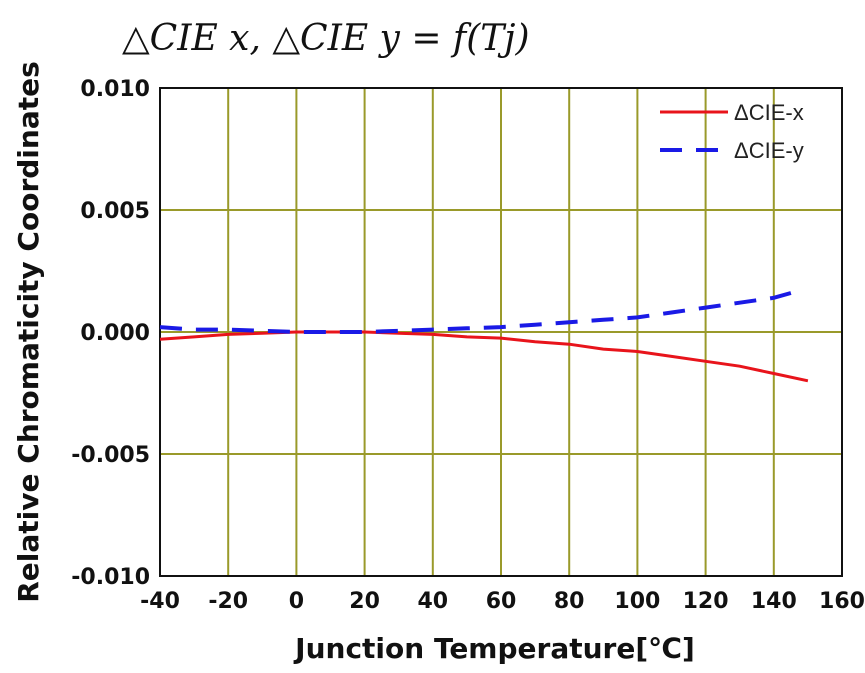 This screenshot has width=865, height=673. Describe the element at coordinates (110, 577) in the screenshot. I see `y-tick-label: -0.010` at that location.